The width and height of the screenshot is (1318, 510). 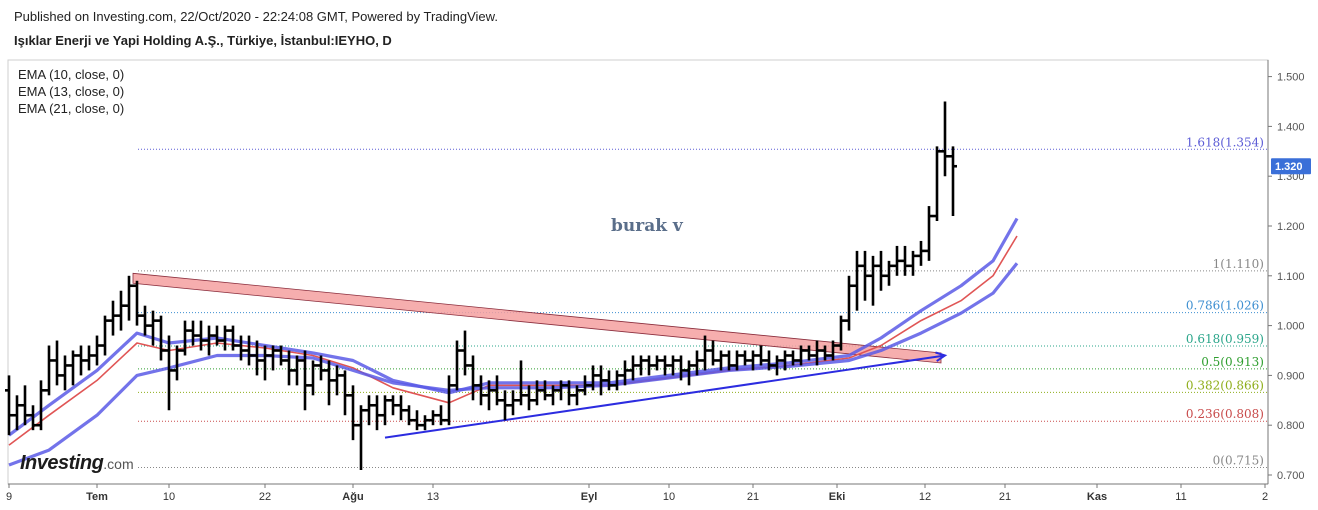 What do you see at coordinates (537, 318) in the screenshot?
I see `descending-channel` at bounding box center [537, 318].